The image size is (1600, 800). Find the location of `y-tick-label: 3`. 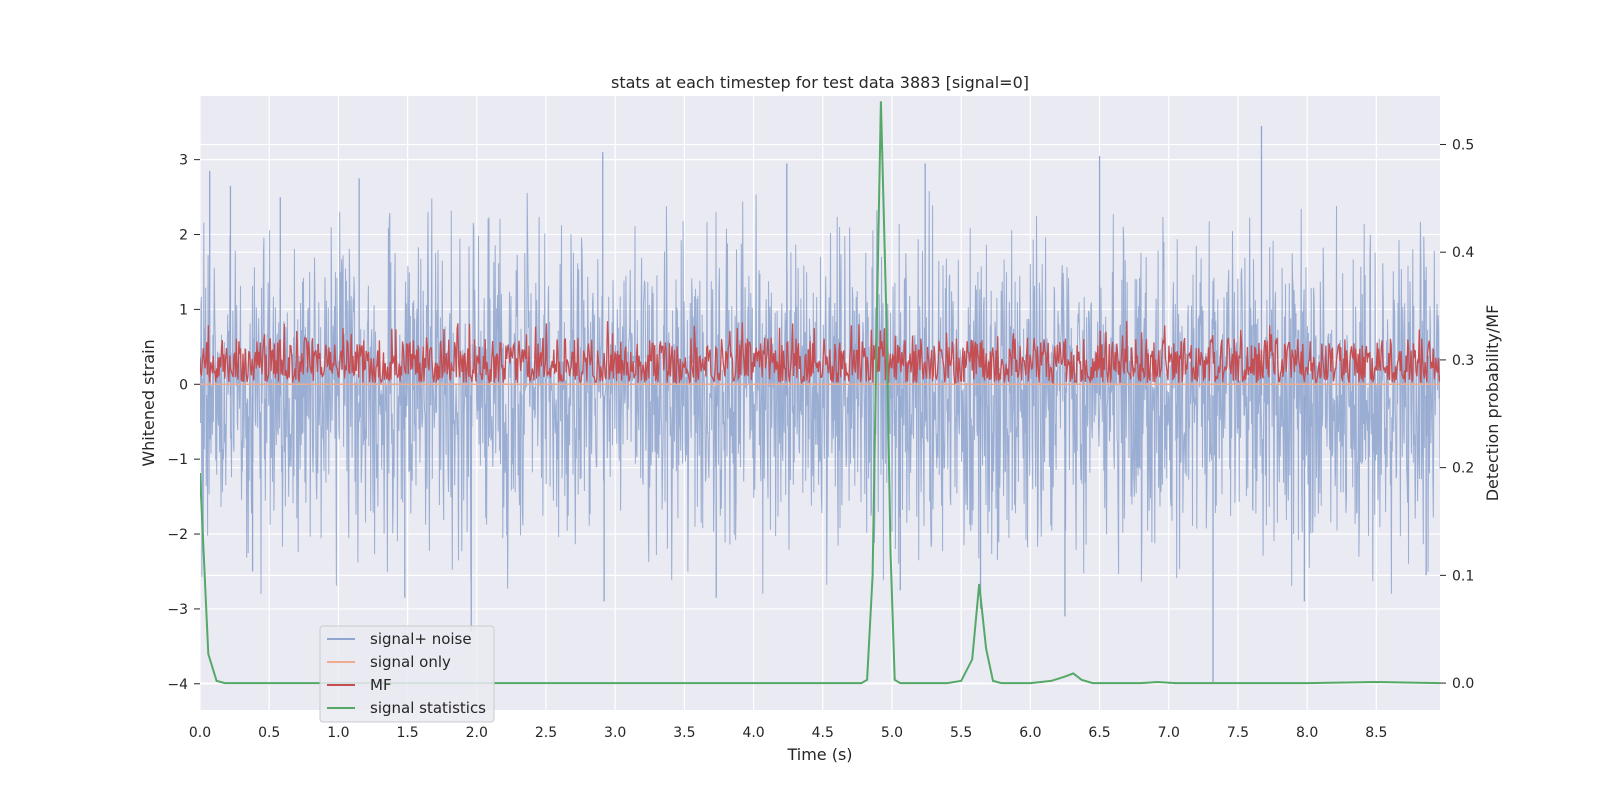

y-tick-label: 3 is located at coordinates (183, 161).